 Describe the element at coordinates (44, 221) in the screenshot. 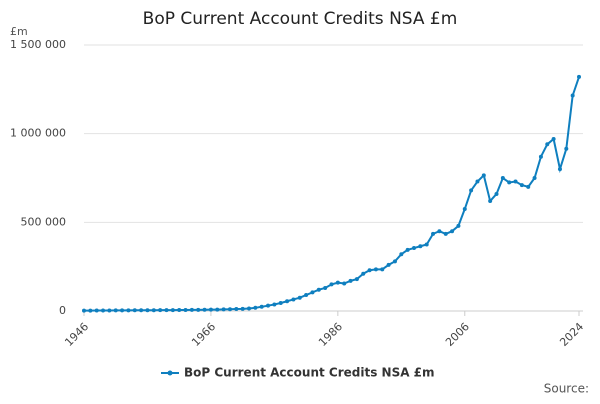

I see `y-tick-label: 500 000` at that location.